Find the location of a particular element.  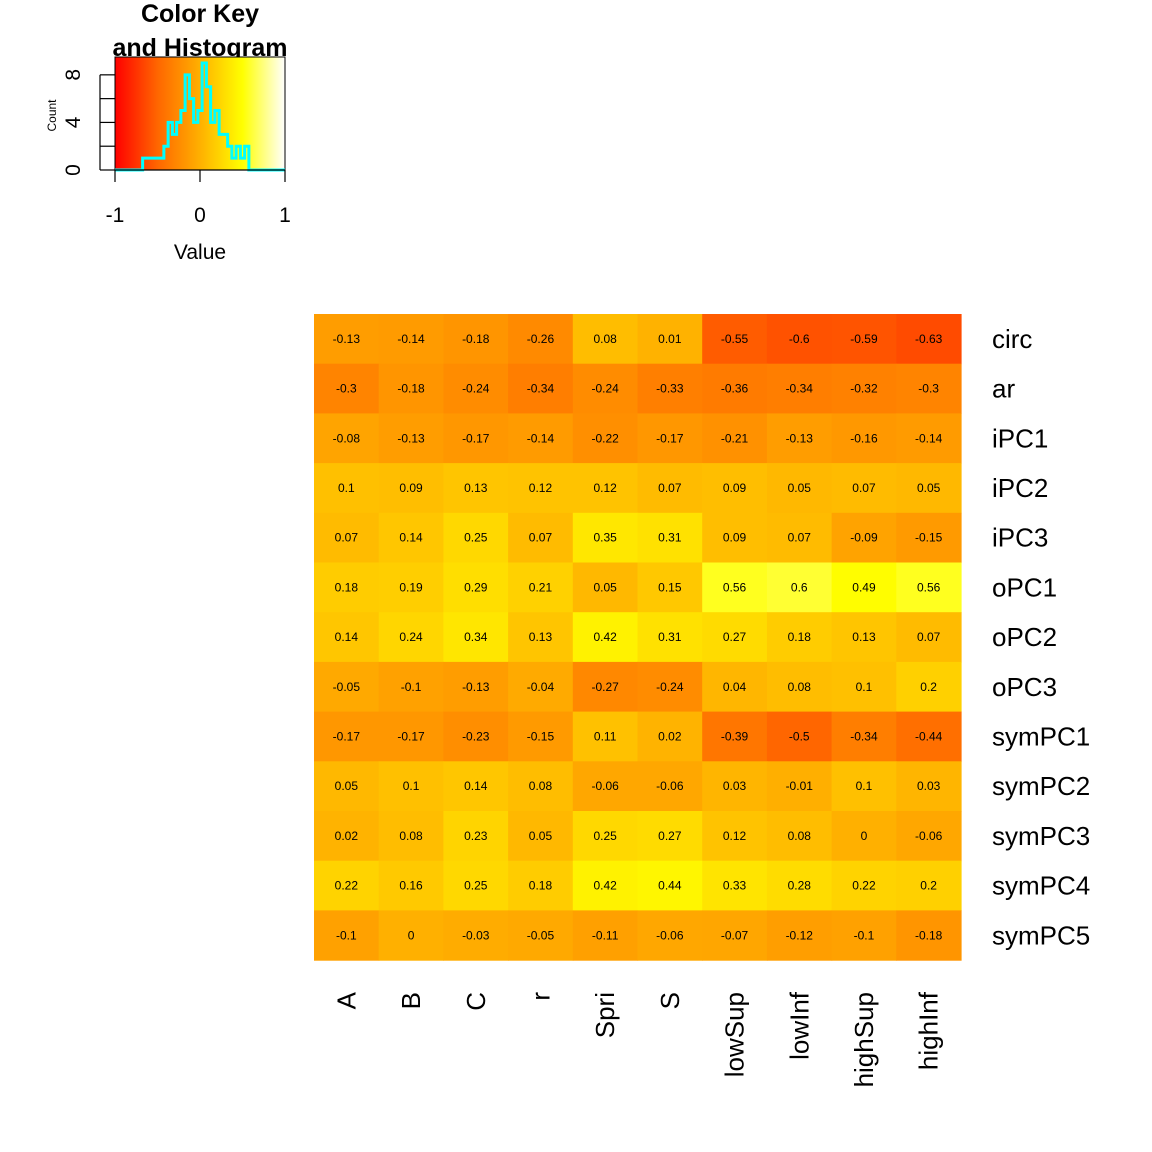

cell-value-label: -0.1 is located at coordinates (346, 935).